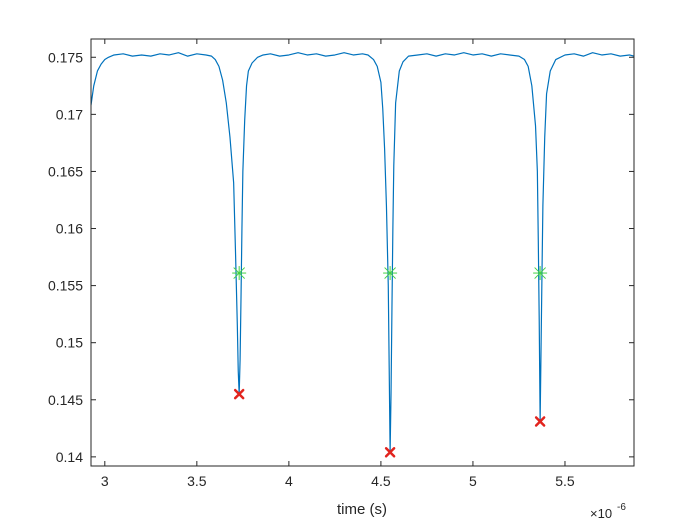 The width and height of the screenshot is (700, 525). I want to click on x-axis-label: time (s), so click(362, 509).